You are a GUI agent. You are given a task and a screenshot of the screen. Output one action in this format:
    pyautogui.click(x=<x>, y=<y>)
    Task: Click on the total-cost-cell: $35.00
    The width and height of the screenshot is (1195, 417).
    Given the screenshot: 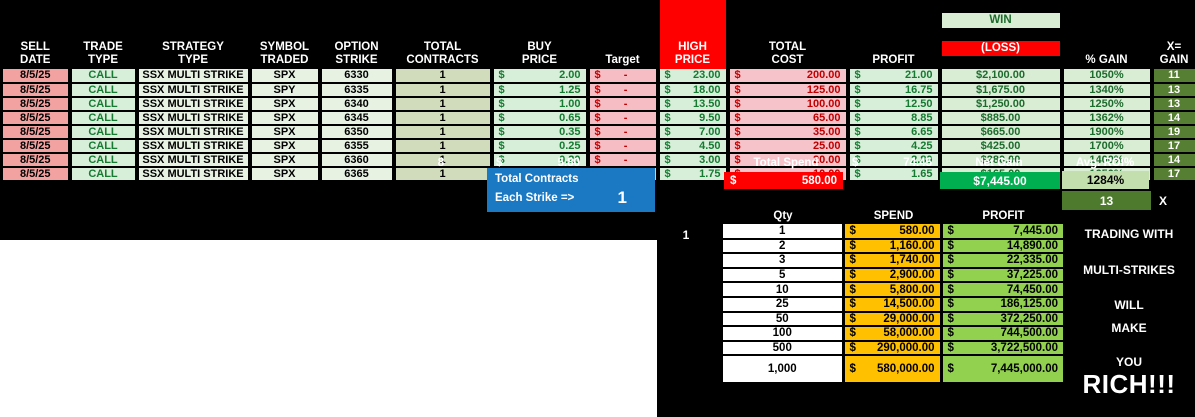 What is the action you would take?
    pyautogui.click(x=788, y=132)
    